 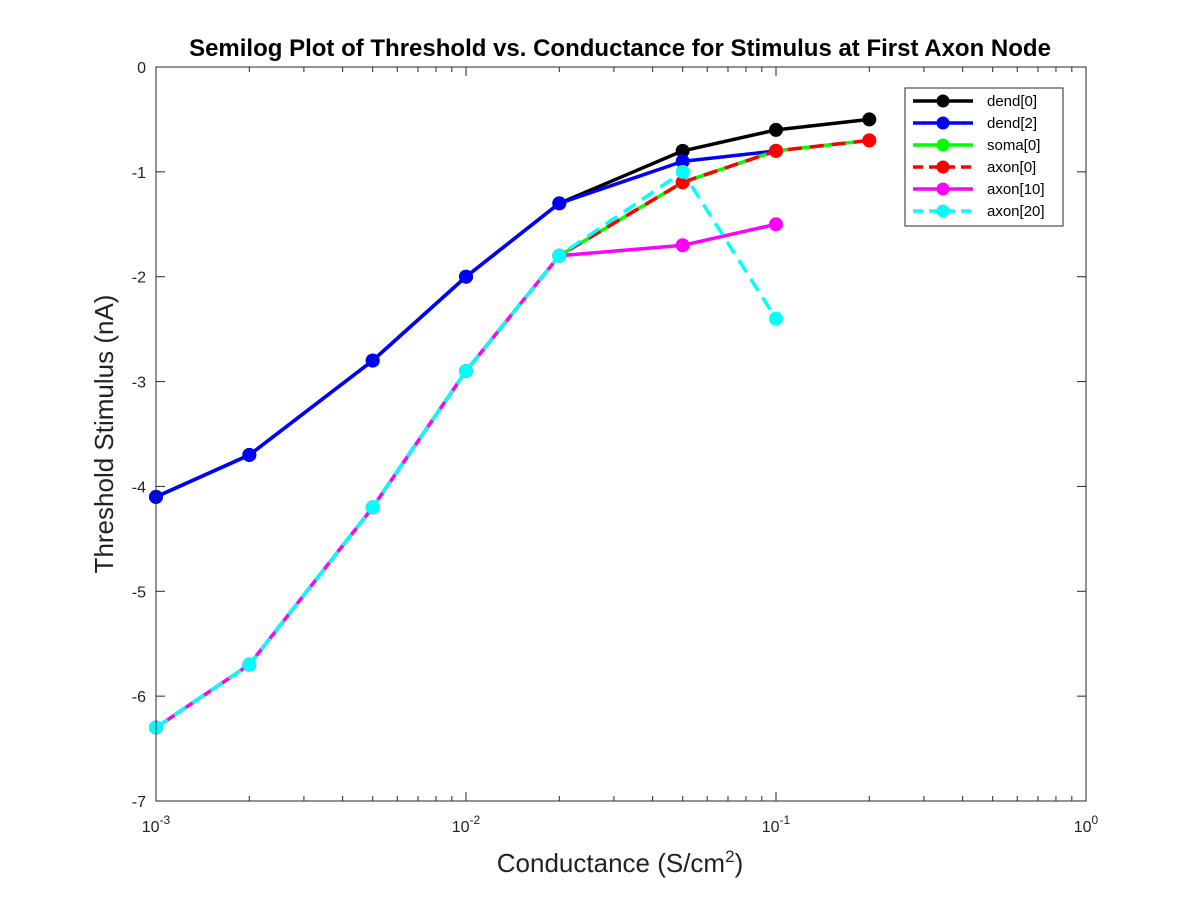 What do you see at coordinates (620, 862) in the screenshot?
I see `x-axis-label: Conductance (S/cm2)` at bounding box center [620, 862].